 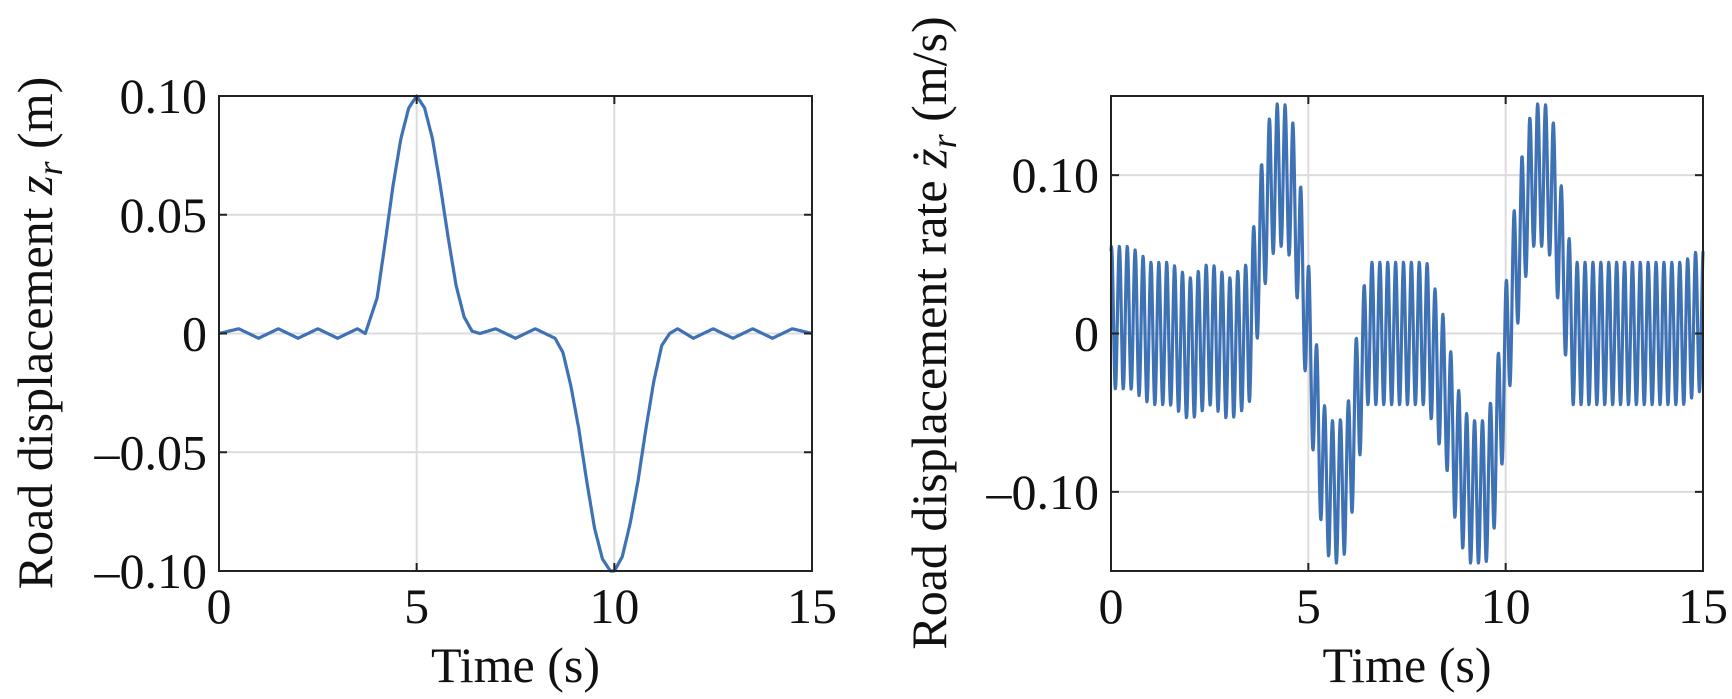 What do you see at coordinates (151, 452) in the screenshot?
I see `y-tick-label: –0.05` at bounding box center [151, 452].